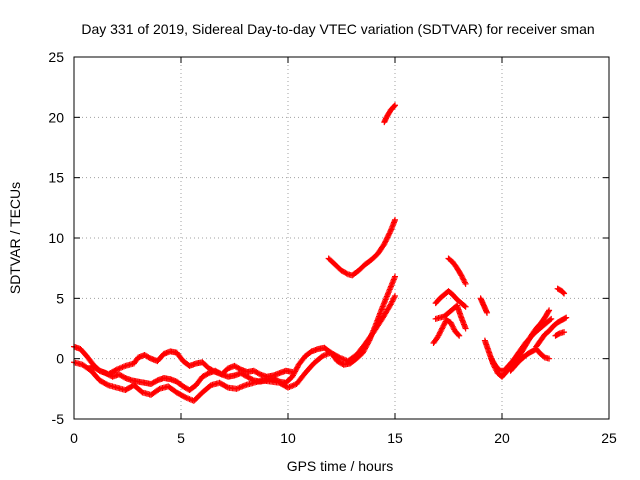 This screenshot has height=480, width=640. I want to click on y-tick-label: 25, so click(56, 57).